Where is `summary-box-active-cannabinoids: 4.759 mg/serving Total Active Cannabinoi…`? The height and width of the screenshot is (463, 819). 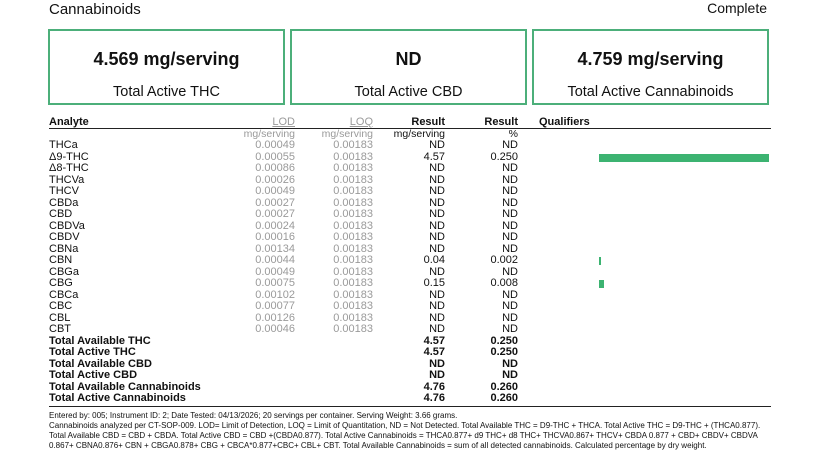
summary-box-active-cannabinoids: 4.759 mg/serving Total Active Cannabinoi… is located at coordinates (650, 67).